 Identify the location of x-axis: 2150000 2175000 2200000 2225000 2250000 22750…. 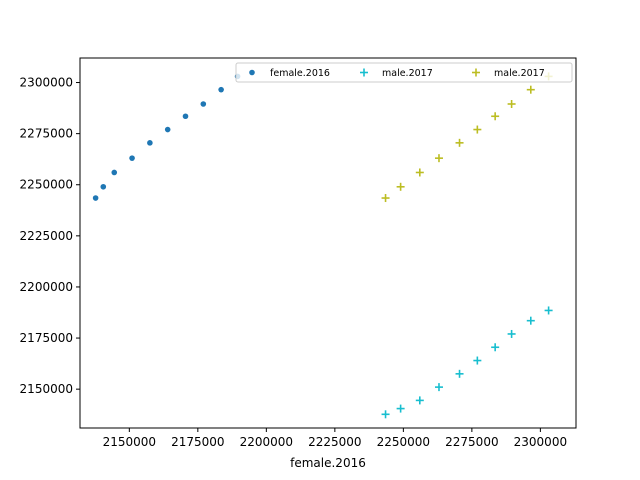
(335, 438).